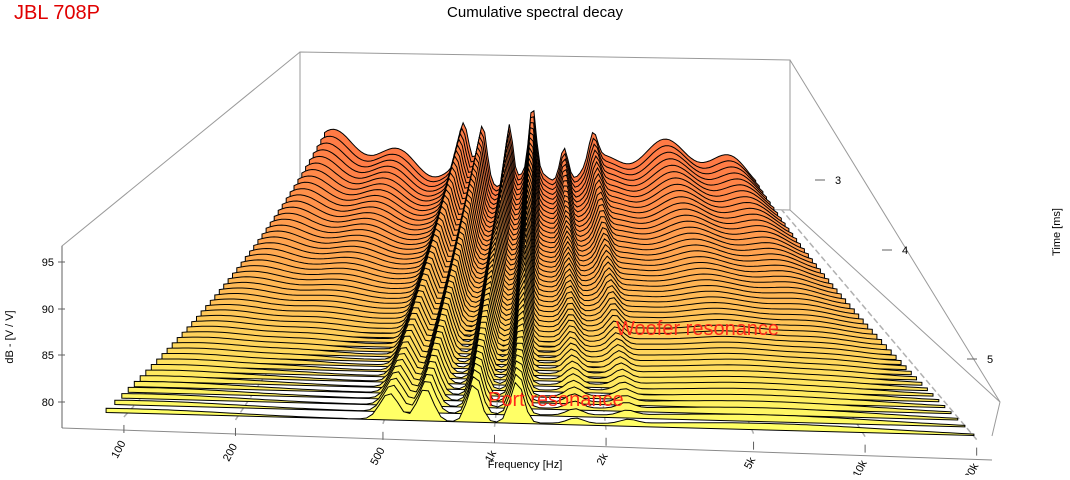 The image size is (1070, 480). What do you see at coordinates (698, 329) in the screenshot?
I see `woofer-resonance-annotation: Woofer resonance` at bounding box center [698, 329].